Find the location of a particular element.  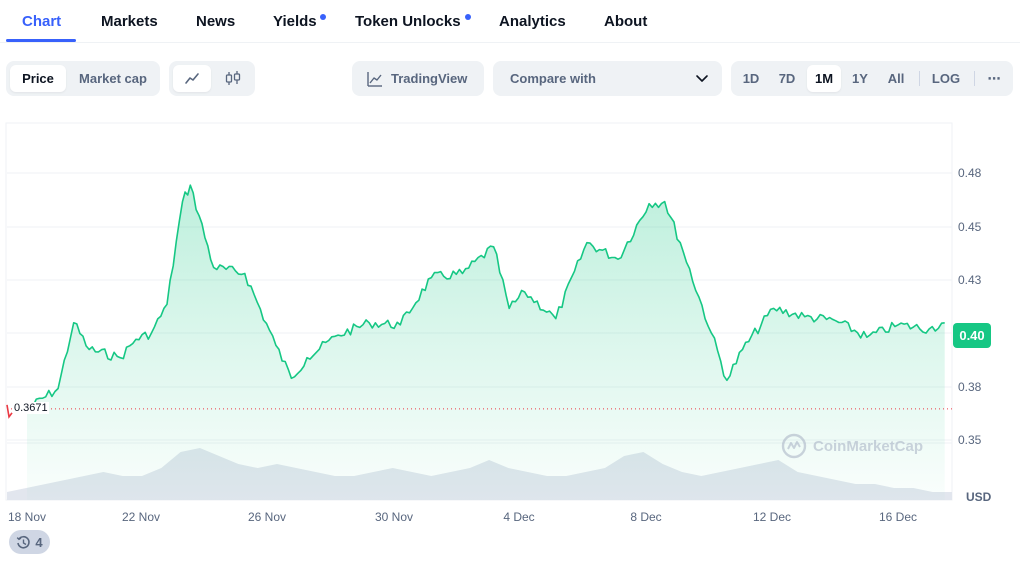

x-tick-label: 22 Nov is located at coordinates (141, 517).